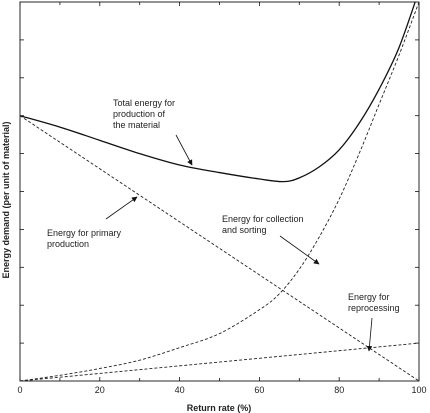 Image resolution: width=430 pixels, height=413 pixels. What do you see at coordinates (418, 390) in the screenshot?
I see `x-tick-label: 100` at bounding box center [418, 390].